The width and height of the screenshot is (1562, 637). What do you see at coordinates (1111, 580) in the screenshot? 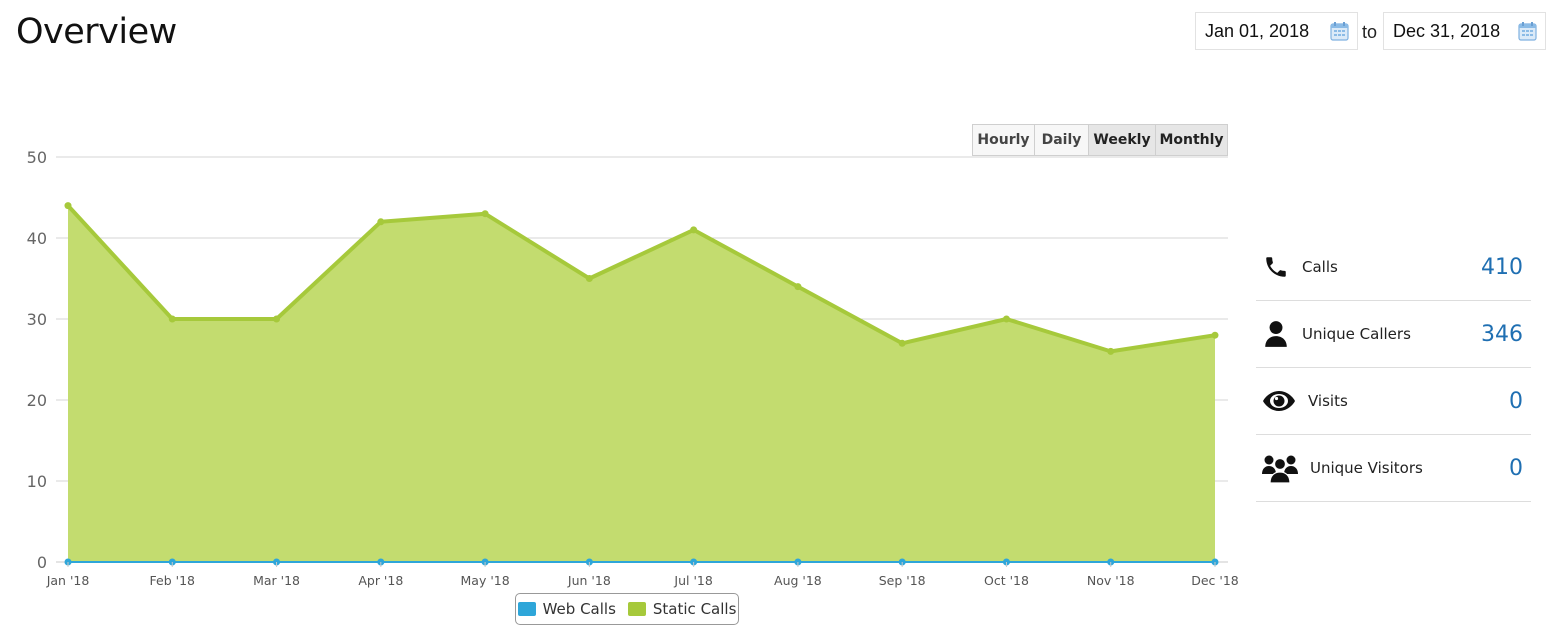
I see `x-tick-label: Nov '18` at bounding box center [1111, 580].